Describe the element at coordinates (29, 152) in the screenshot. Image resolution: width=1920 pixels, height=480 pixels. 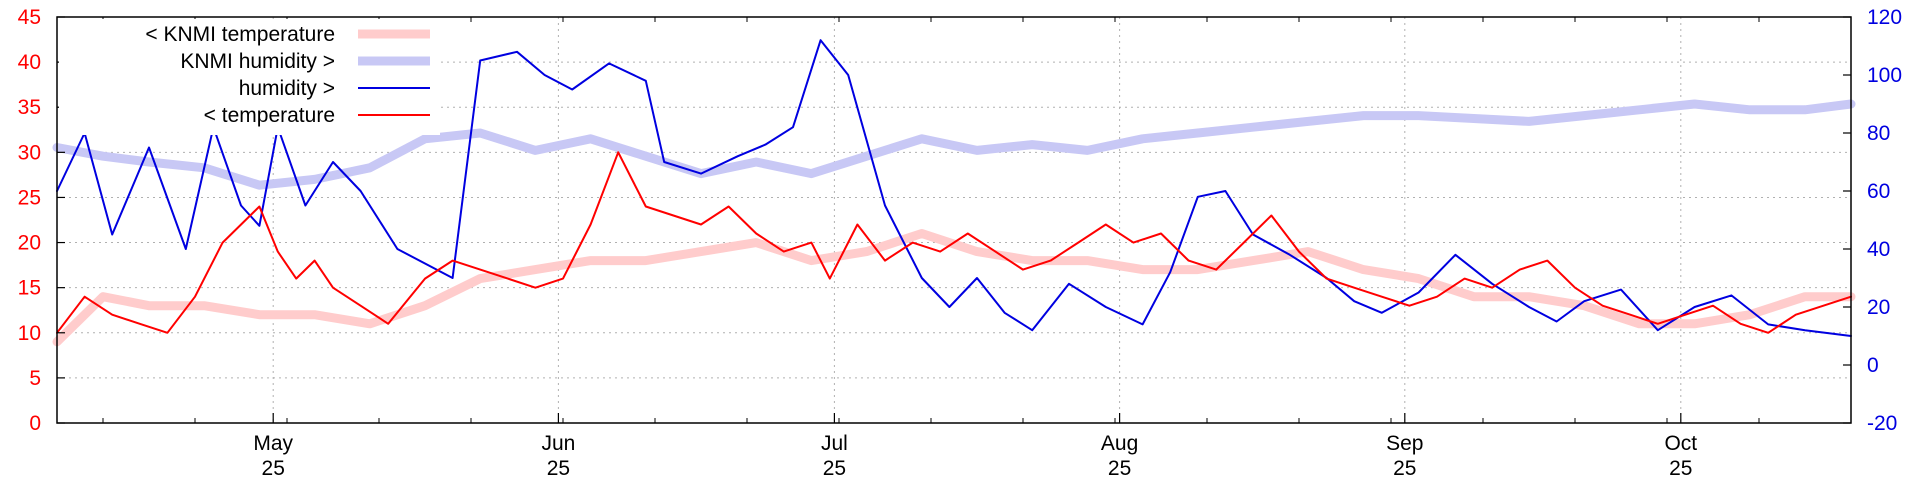
I see `y-left-tick-label: 30` at that location.